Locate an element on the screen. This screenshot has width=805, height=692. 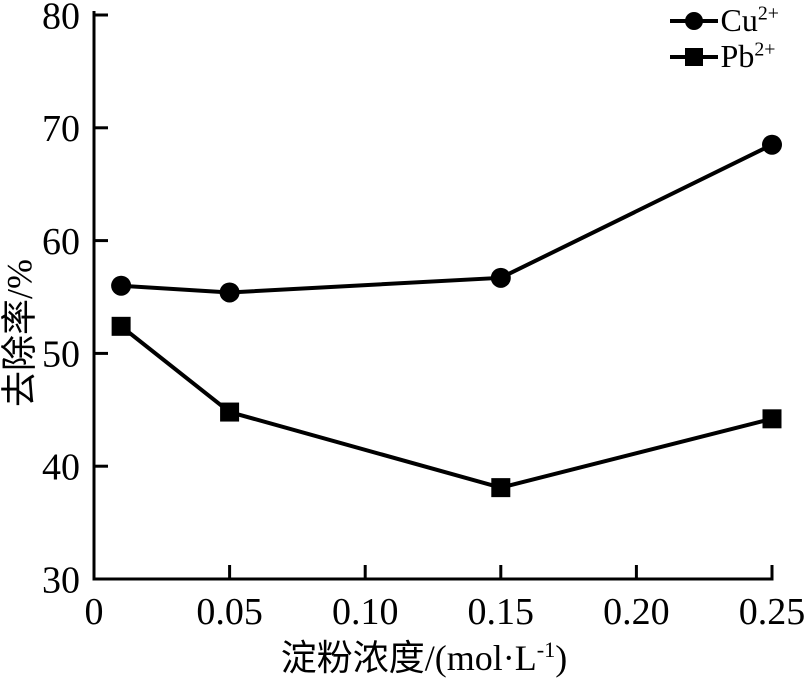
x-axis-title-suffix: ) is located at coordinates (561, 658).